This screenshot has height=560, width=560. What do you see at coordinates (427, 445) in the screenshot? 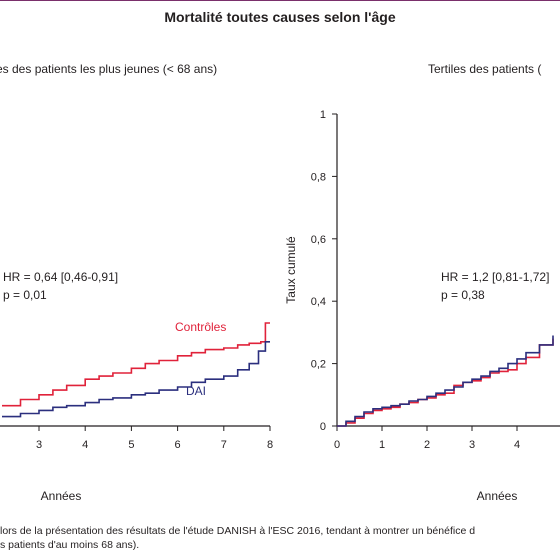
I see `right-x-tick-label: 2` at bounding box center [427, 445].